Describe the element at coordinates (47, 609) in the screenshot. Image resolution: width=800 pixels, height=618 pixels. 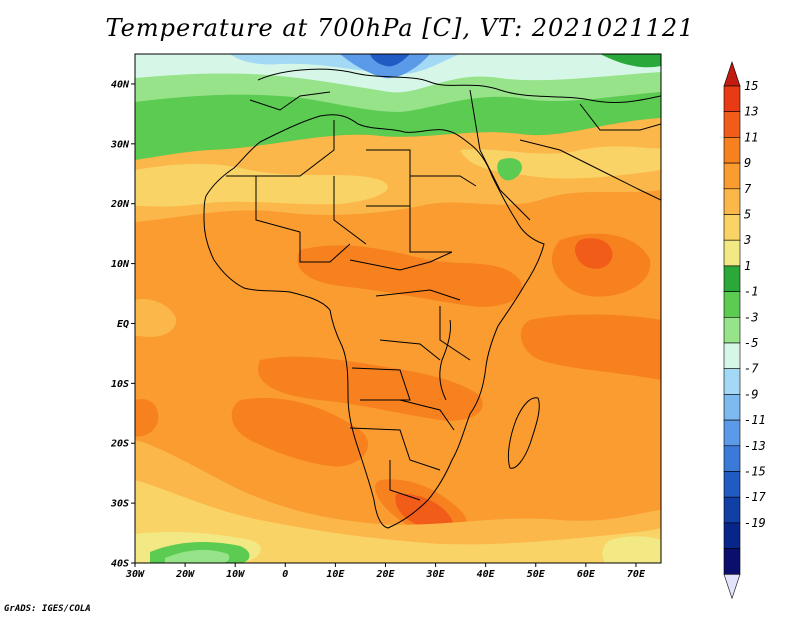
I see `grads-credit: GrADS: IGES/COLA` at that location.